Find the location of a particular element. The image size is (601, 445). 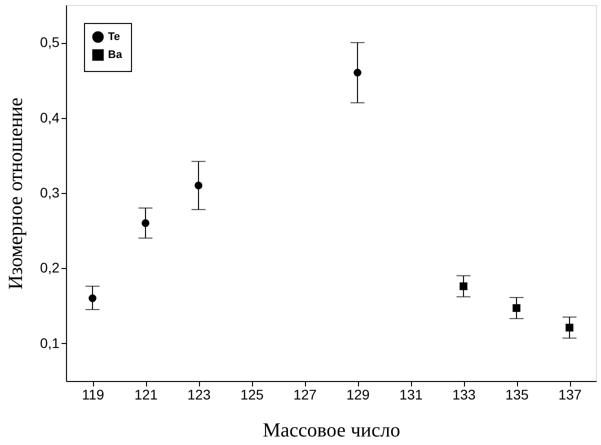

y-axis-title: Изомерное отношение is located at coordinates (16, 193).